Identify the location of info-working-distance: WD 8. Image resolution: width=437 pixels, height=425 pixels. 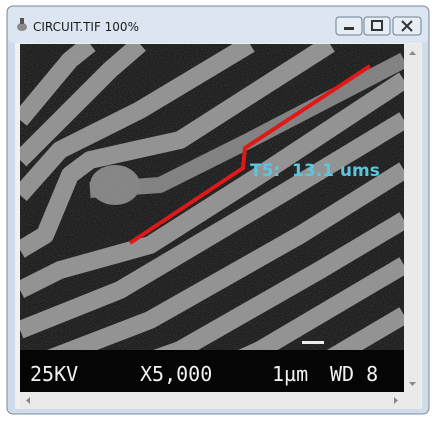
(354, 374).